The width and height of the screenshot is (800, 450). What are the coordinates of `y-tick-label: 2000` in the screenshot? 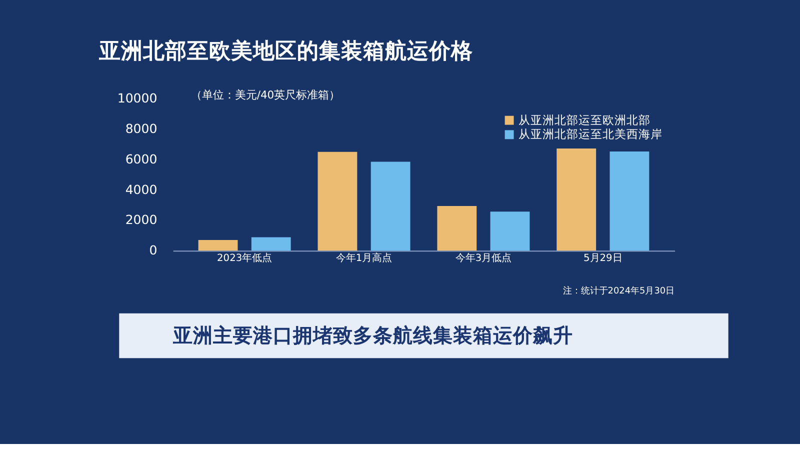 It's located at (141, 220).